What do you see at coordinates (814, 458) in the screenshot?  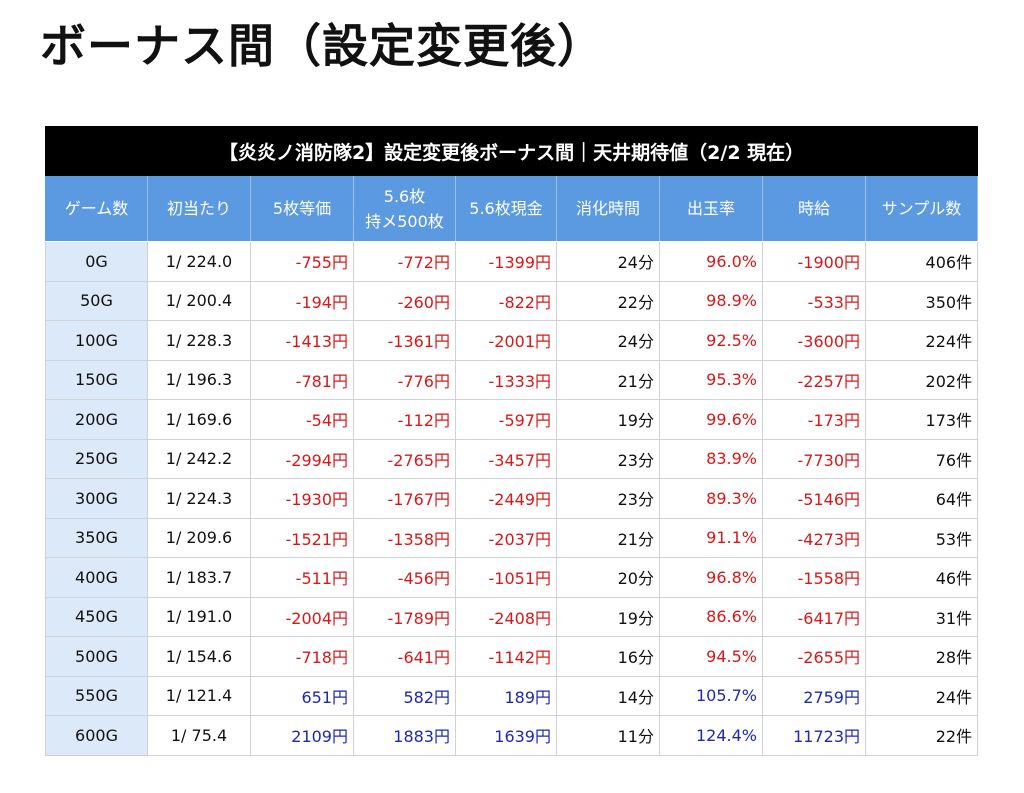 I see `cell-hourly-wage: -7730円` at bounding box center [814, 458].